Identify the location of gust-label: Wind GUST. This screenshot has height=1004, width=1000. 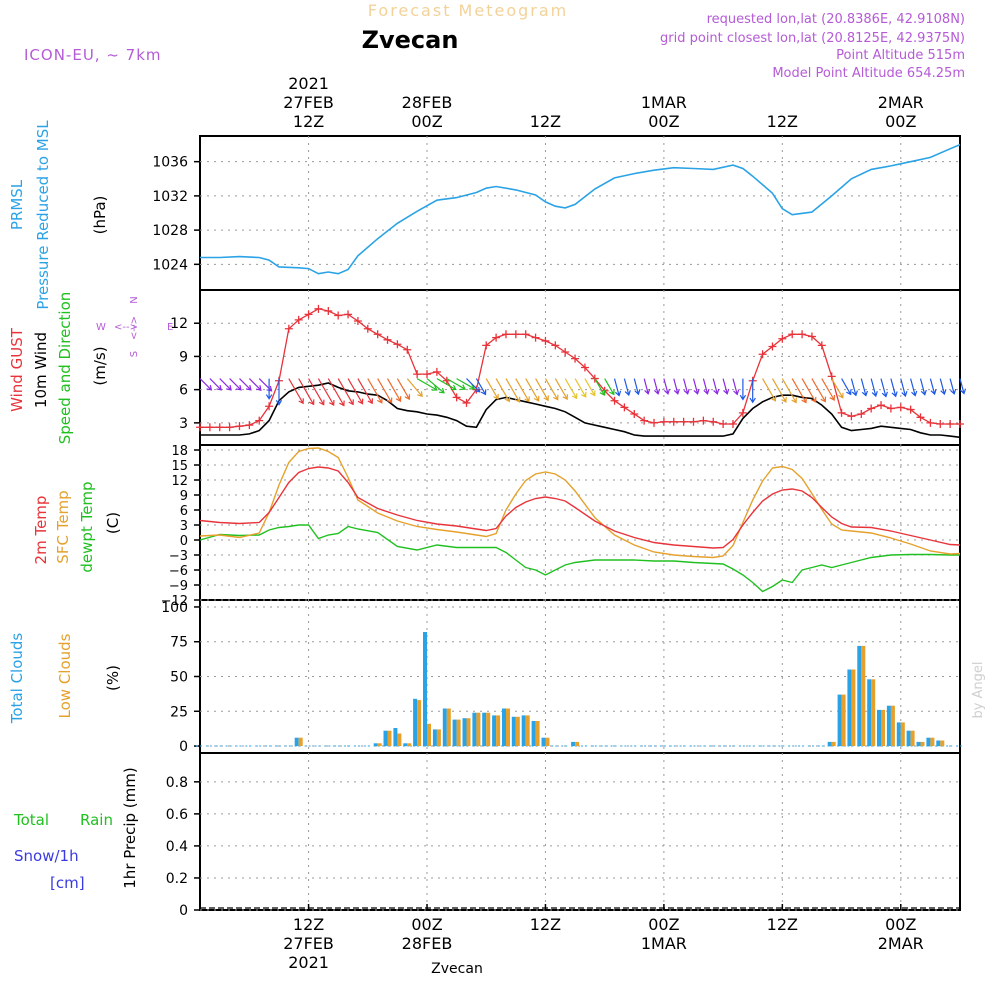
(17, 369).